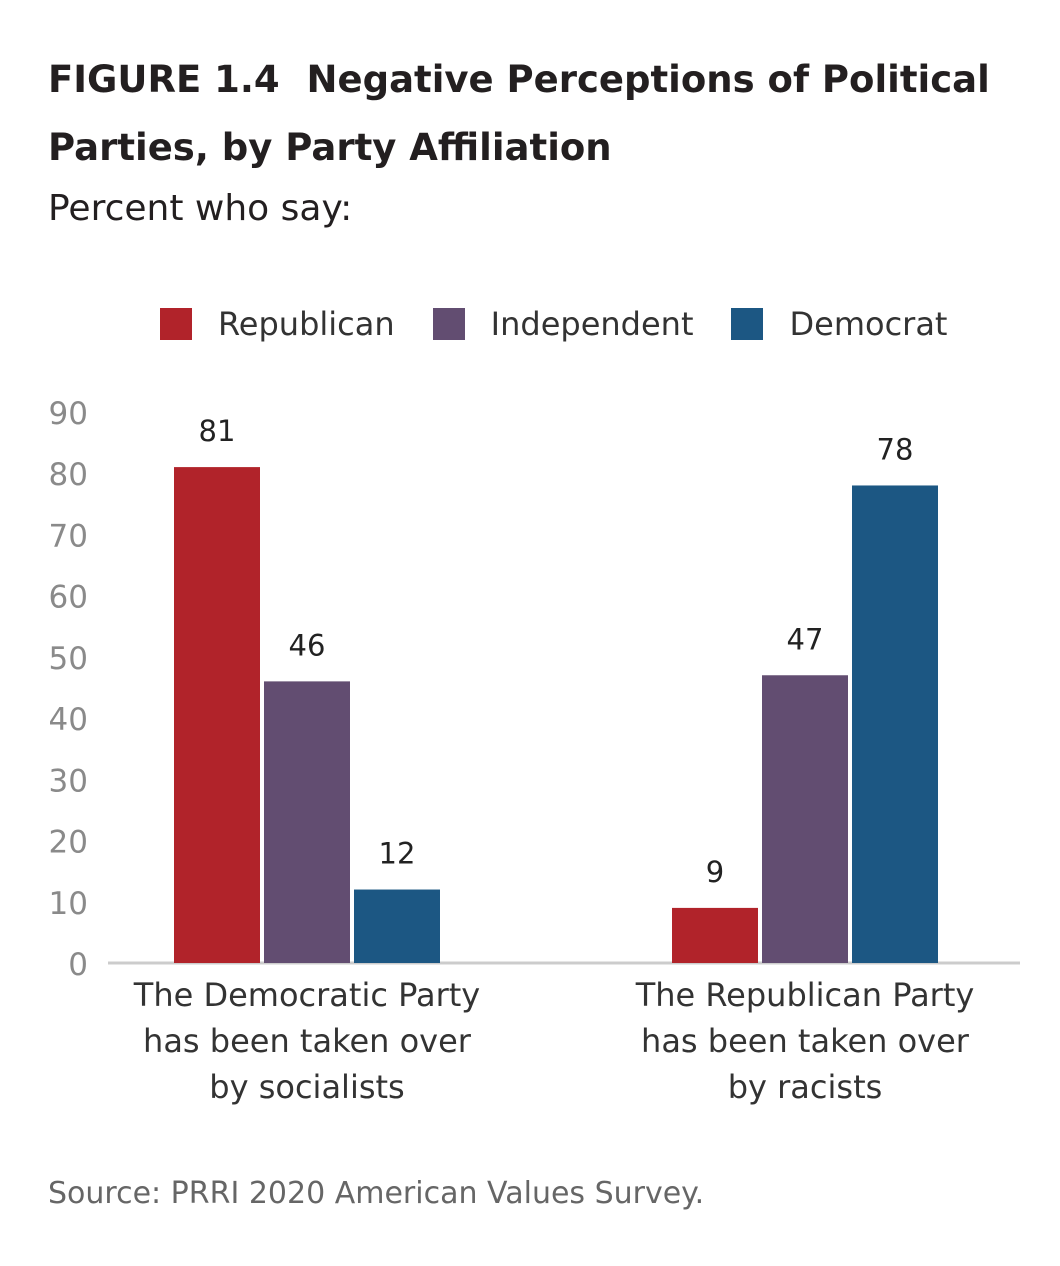 The height and width of the screenshot is (1266, 1060). What do you see at coordinates (68, 598) in the screenshot?
I see `y-tick-label-60: 60` at bounding box center [68, 598].